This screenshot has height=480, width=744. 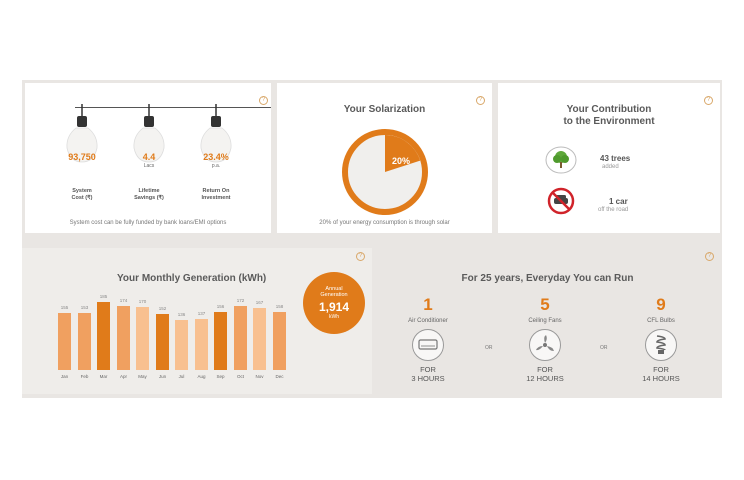 I want to click on annual-generation-badge: Annual Generation 1,914 kWh, so click(x=334, y=303).